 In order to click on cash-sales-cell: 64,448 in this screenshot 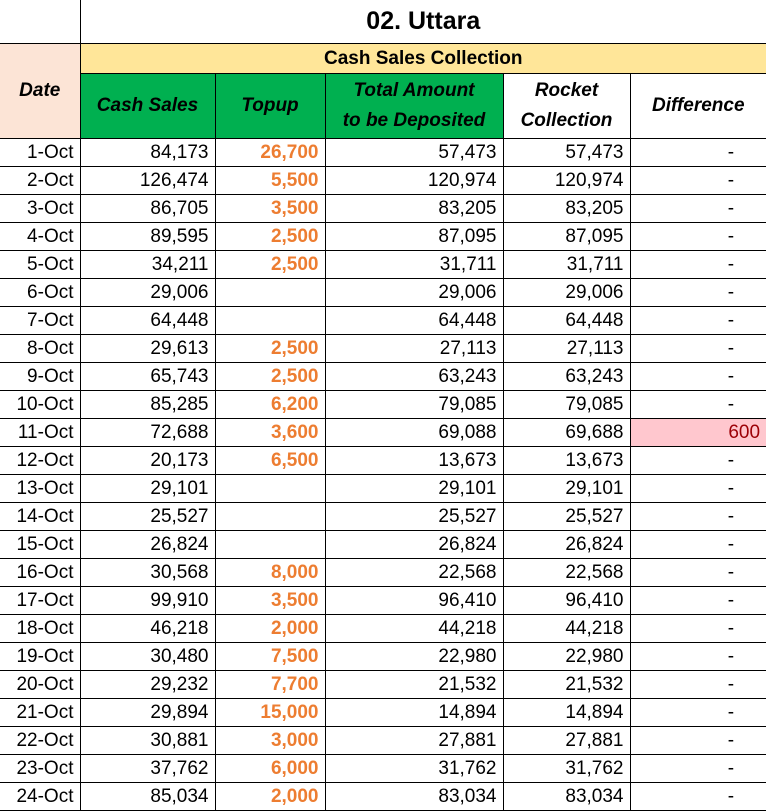, I will do `click(147, 320)`.